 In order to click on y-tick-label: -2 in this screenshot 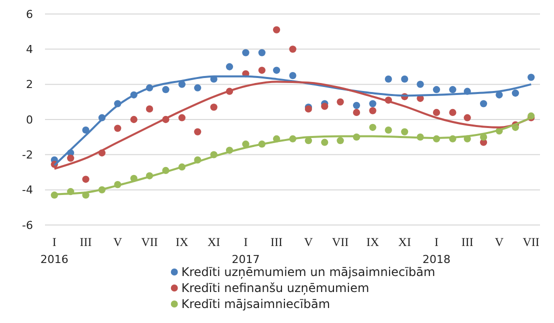, I will do `click(27, 155)`.